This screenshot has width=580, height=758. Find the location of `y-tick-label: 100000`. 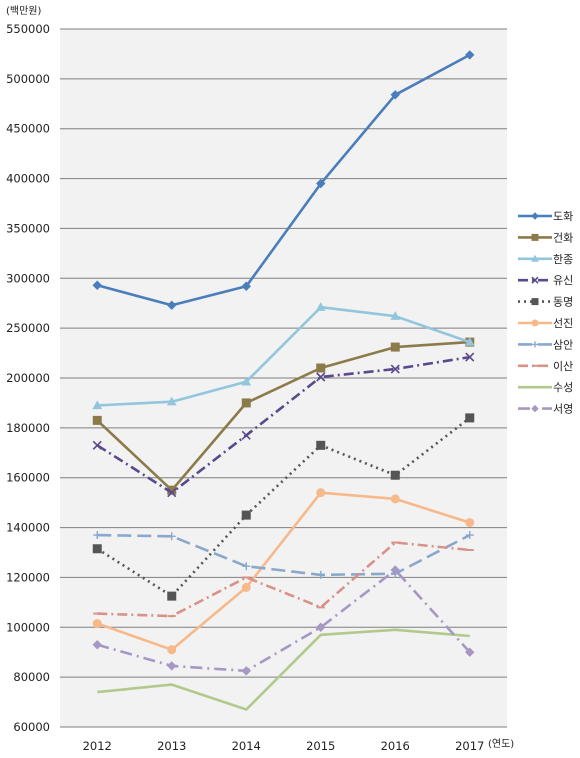

y-tick-label: 100000 is located at coordinates (28, 627).